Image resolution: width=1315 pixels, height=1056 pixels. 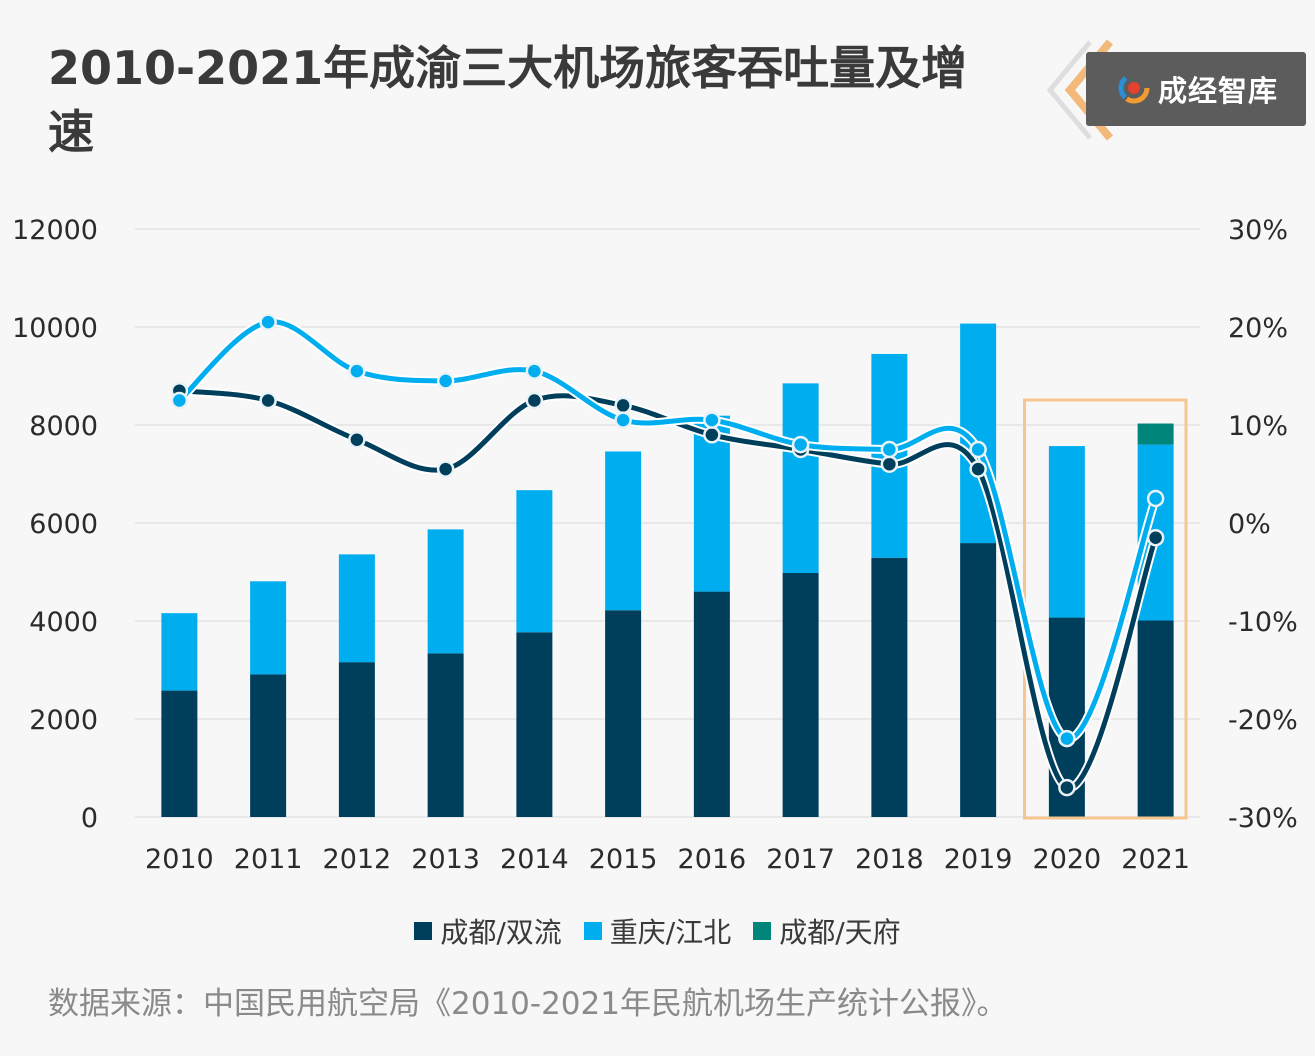 What do you see at coordinates (63, 622) in the screenshot?
I see `y-left-tick-label: 4000` at bounding box center [63, 622].